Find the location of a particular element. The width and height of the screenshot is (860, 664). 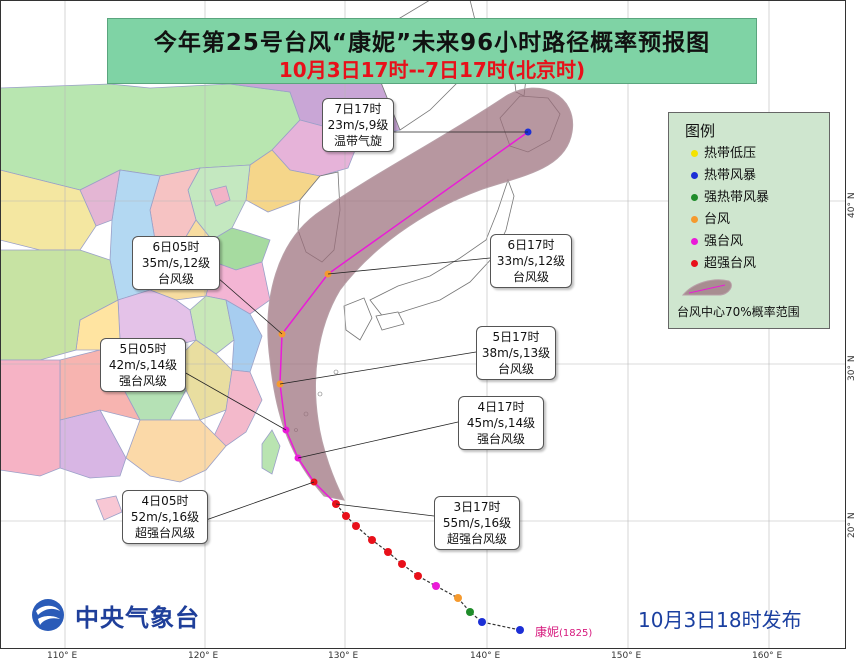

callout-d5-05: 5日05时 42m/s,14级 强台风级 is located at coordinates (143, 365).